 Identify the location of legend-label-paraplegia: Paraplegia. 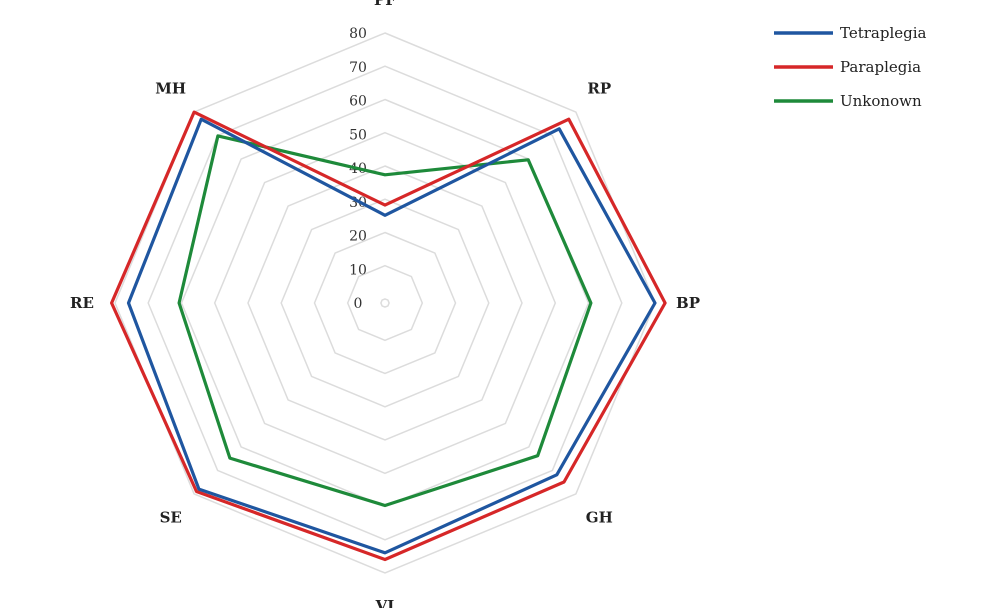
(880, 67).